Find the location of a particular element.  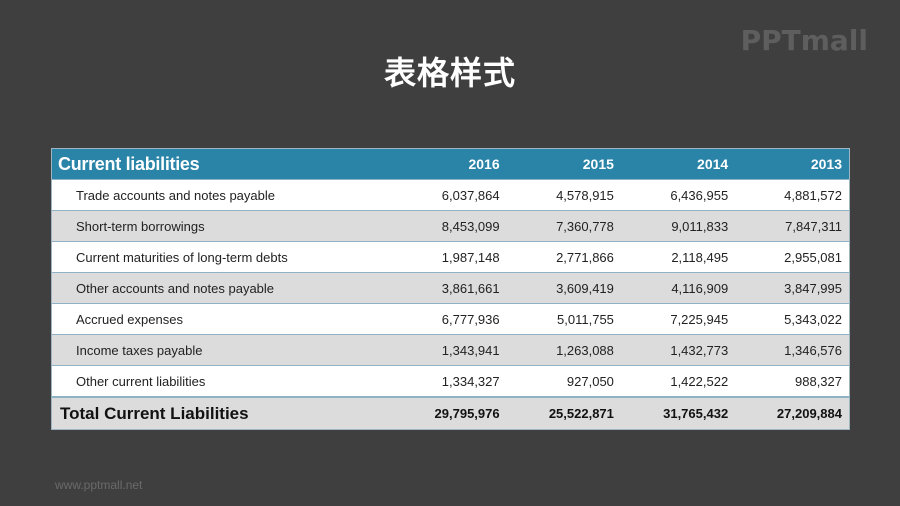

total-value: 27,209,884 is located at coordinates (792, 413).